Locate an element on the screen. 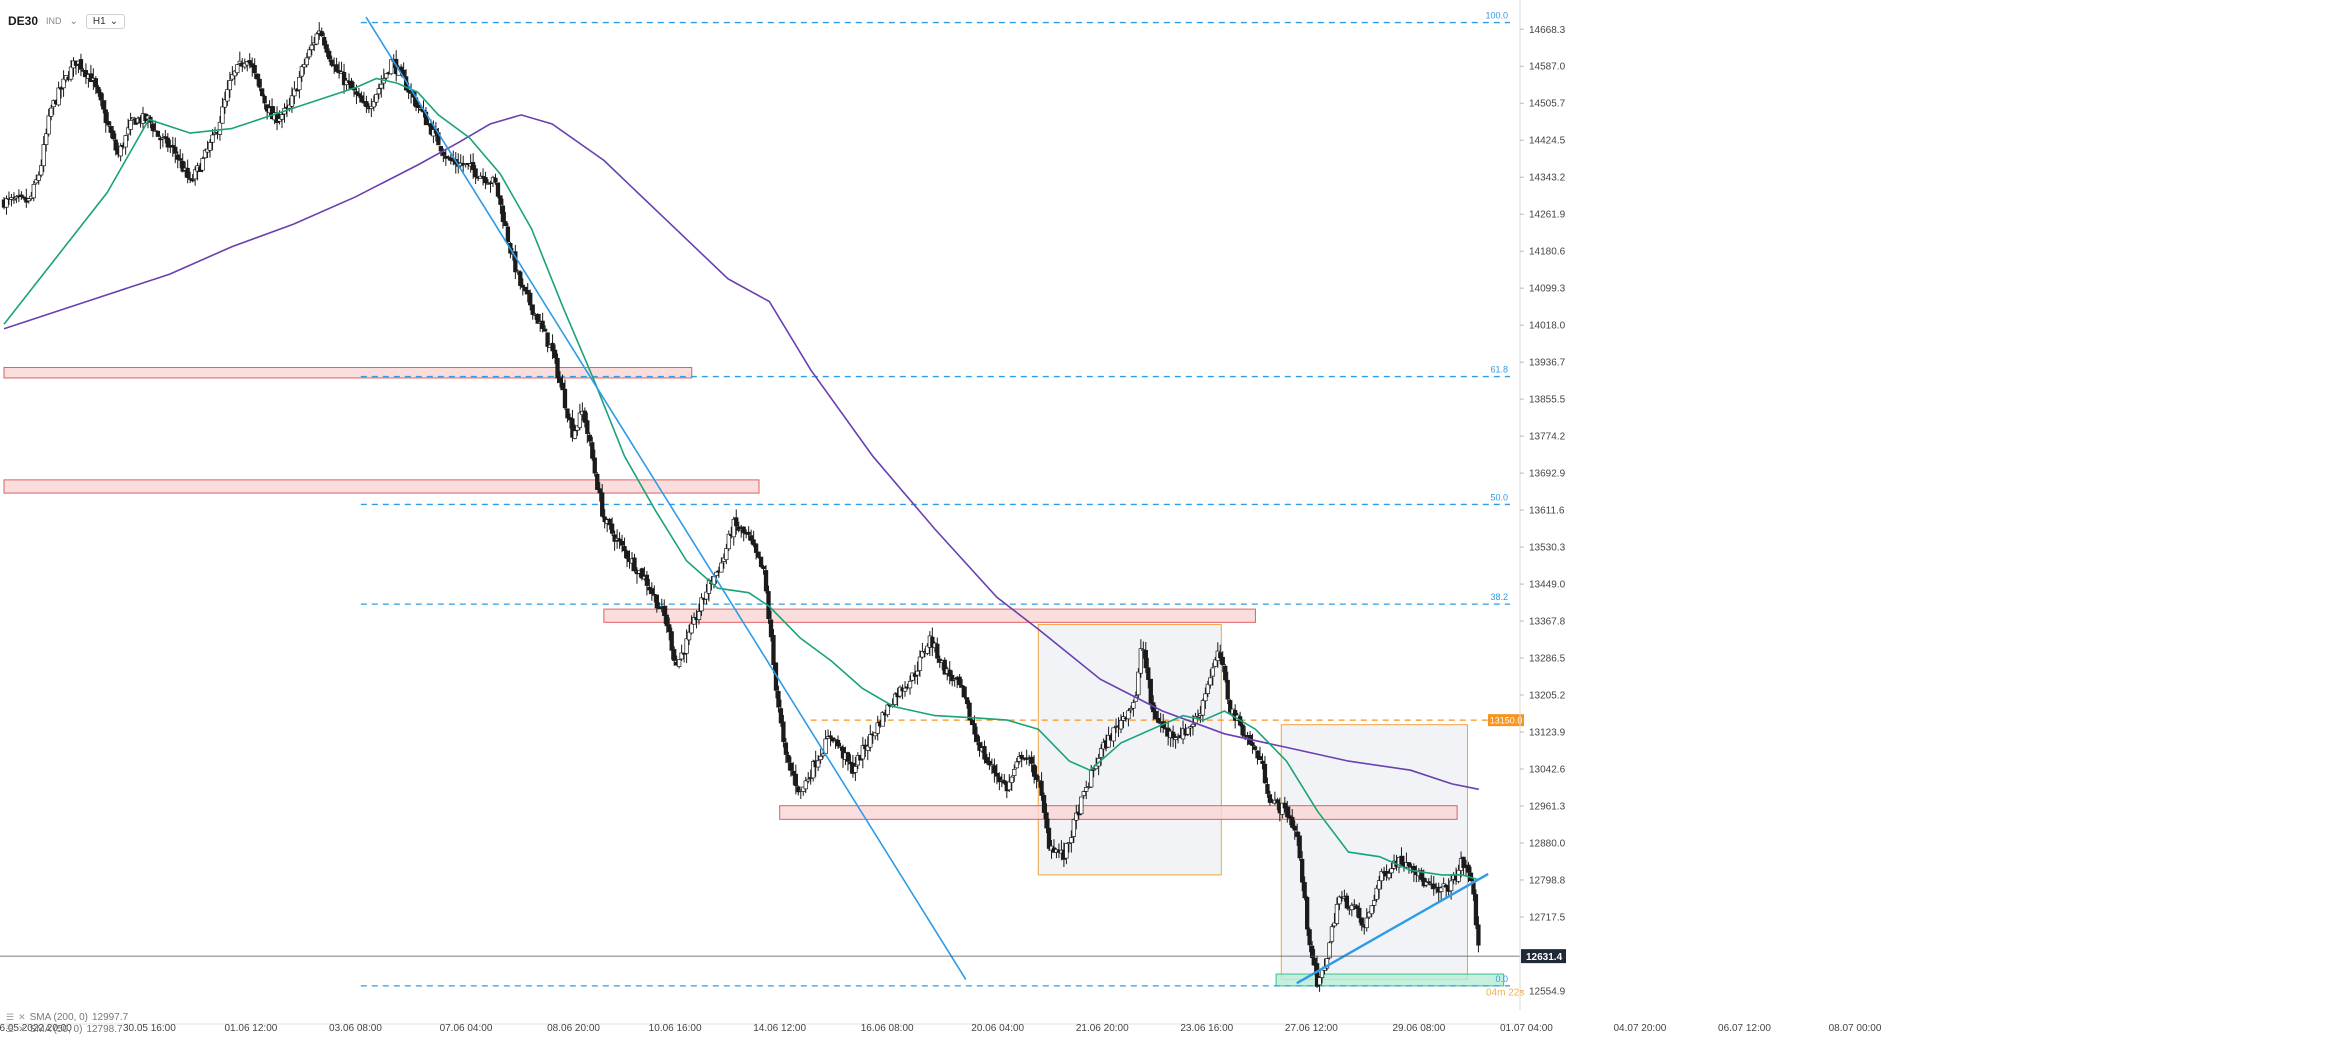 The width and height of the screenshot is (2346, 1039). x-tick-label: 01.07 04:00 is located at coordinates (1526, 1028).